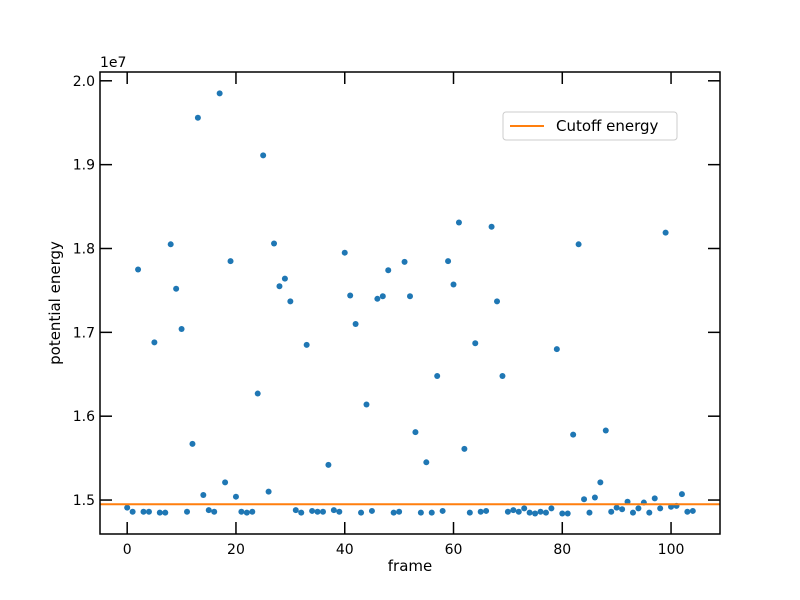  Describe the element at coordinates (84, 501) in the screenshot. I see `y-tick-label: 1.5` at that location.